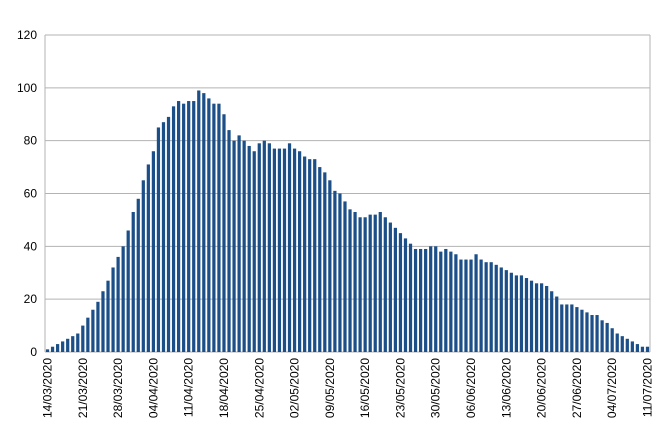 This screenshot has height=438, width=668. Describe the element at coordinates (542, 388) in the screenshot. I see `x-tick-label: 20/06/2020` at that location.